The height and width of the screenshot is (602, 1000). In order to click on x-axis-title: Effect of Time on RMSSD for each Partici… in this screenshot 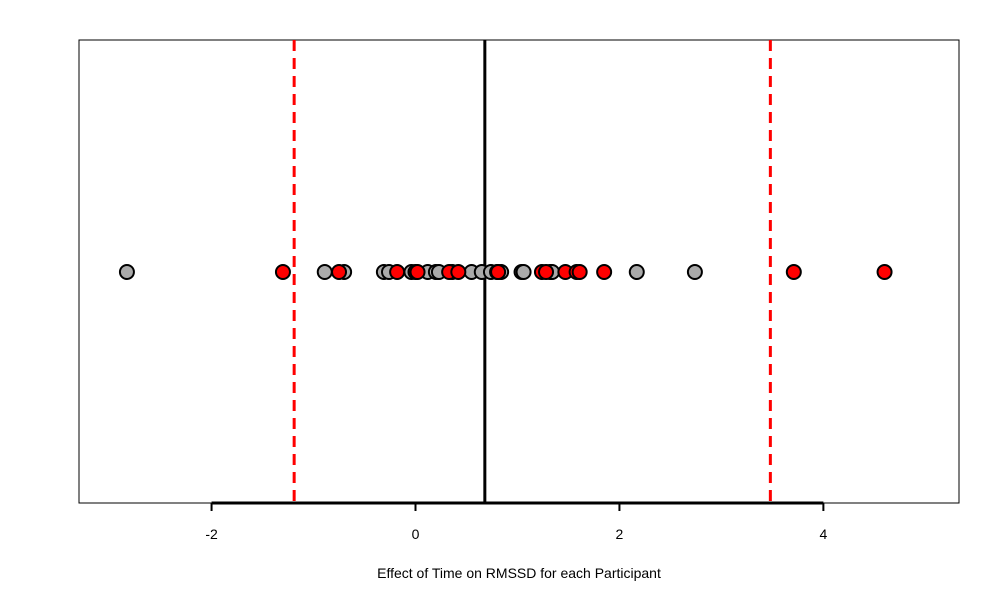, I will do `click(519, 573)`.